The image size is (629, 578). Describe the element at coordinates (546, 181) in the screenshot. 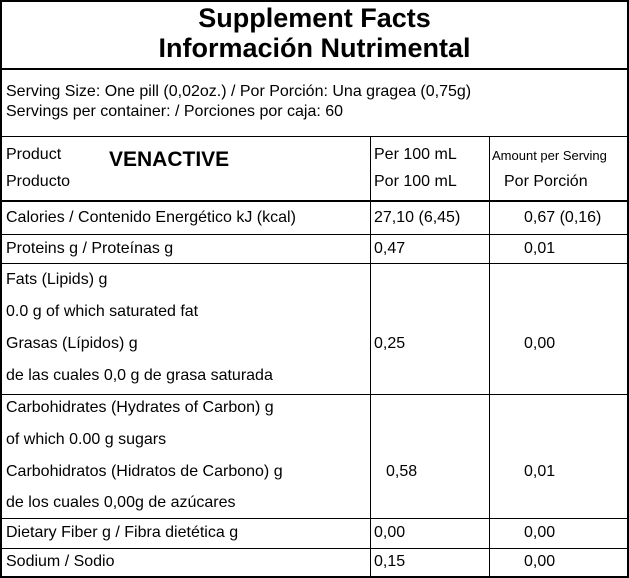

I see `column-header-serving-es: Por Porción` at that location.